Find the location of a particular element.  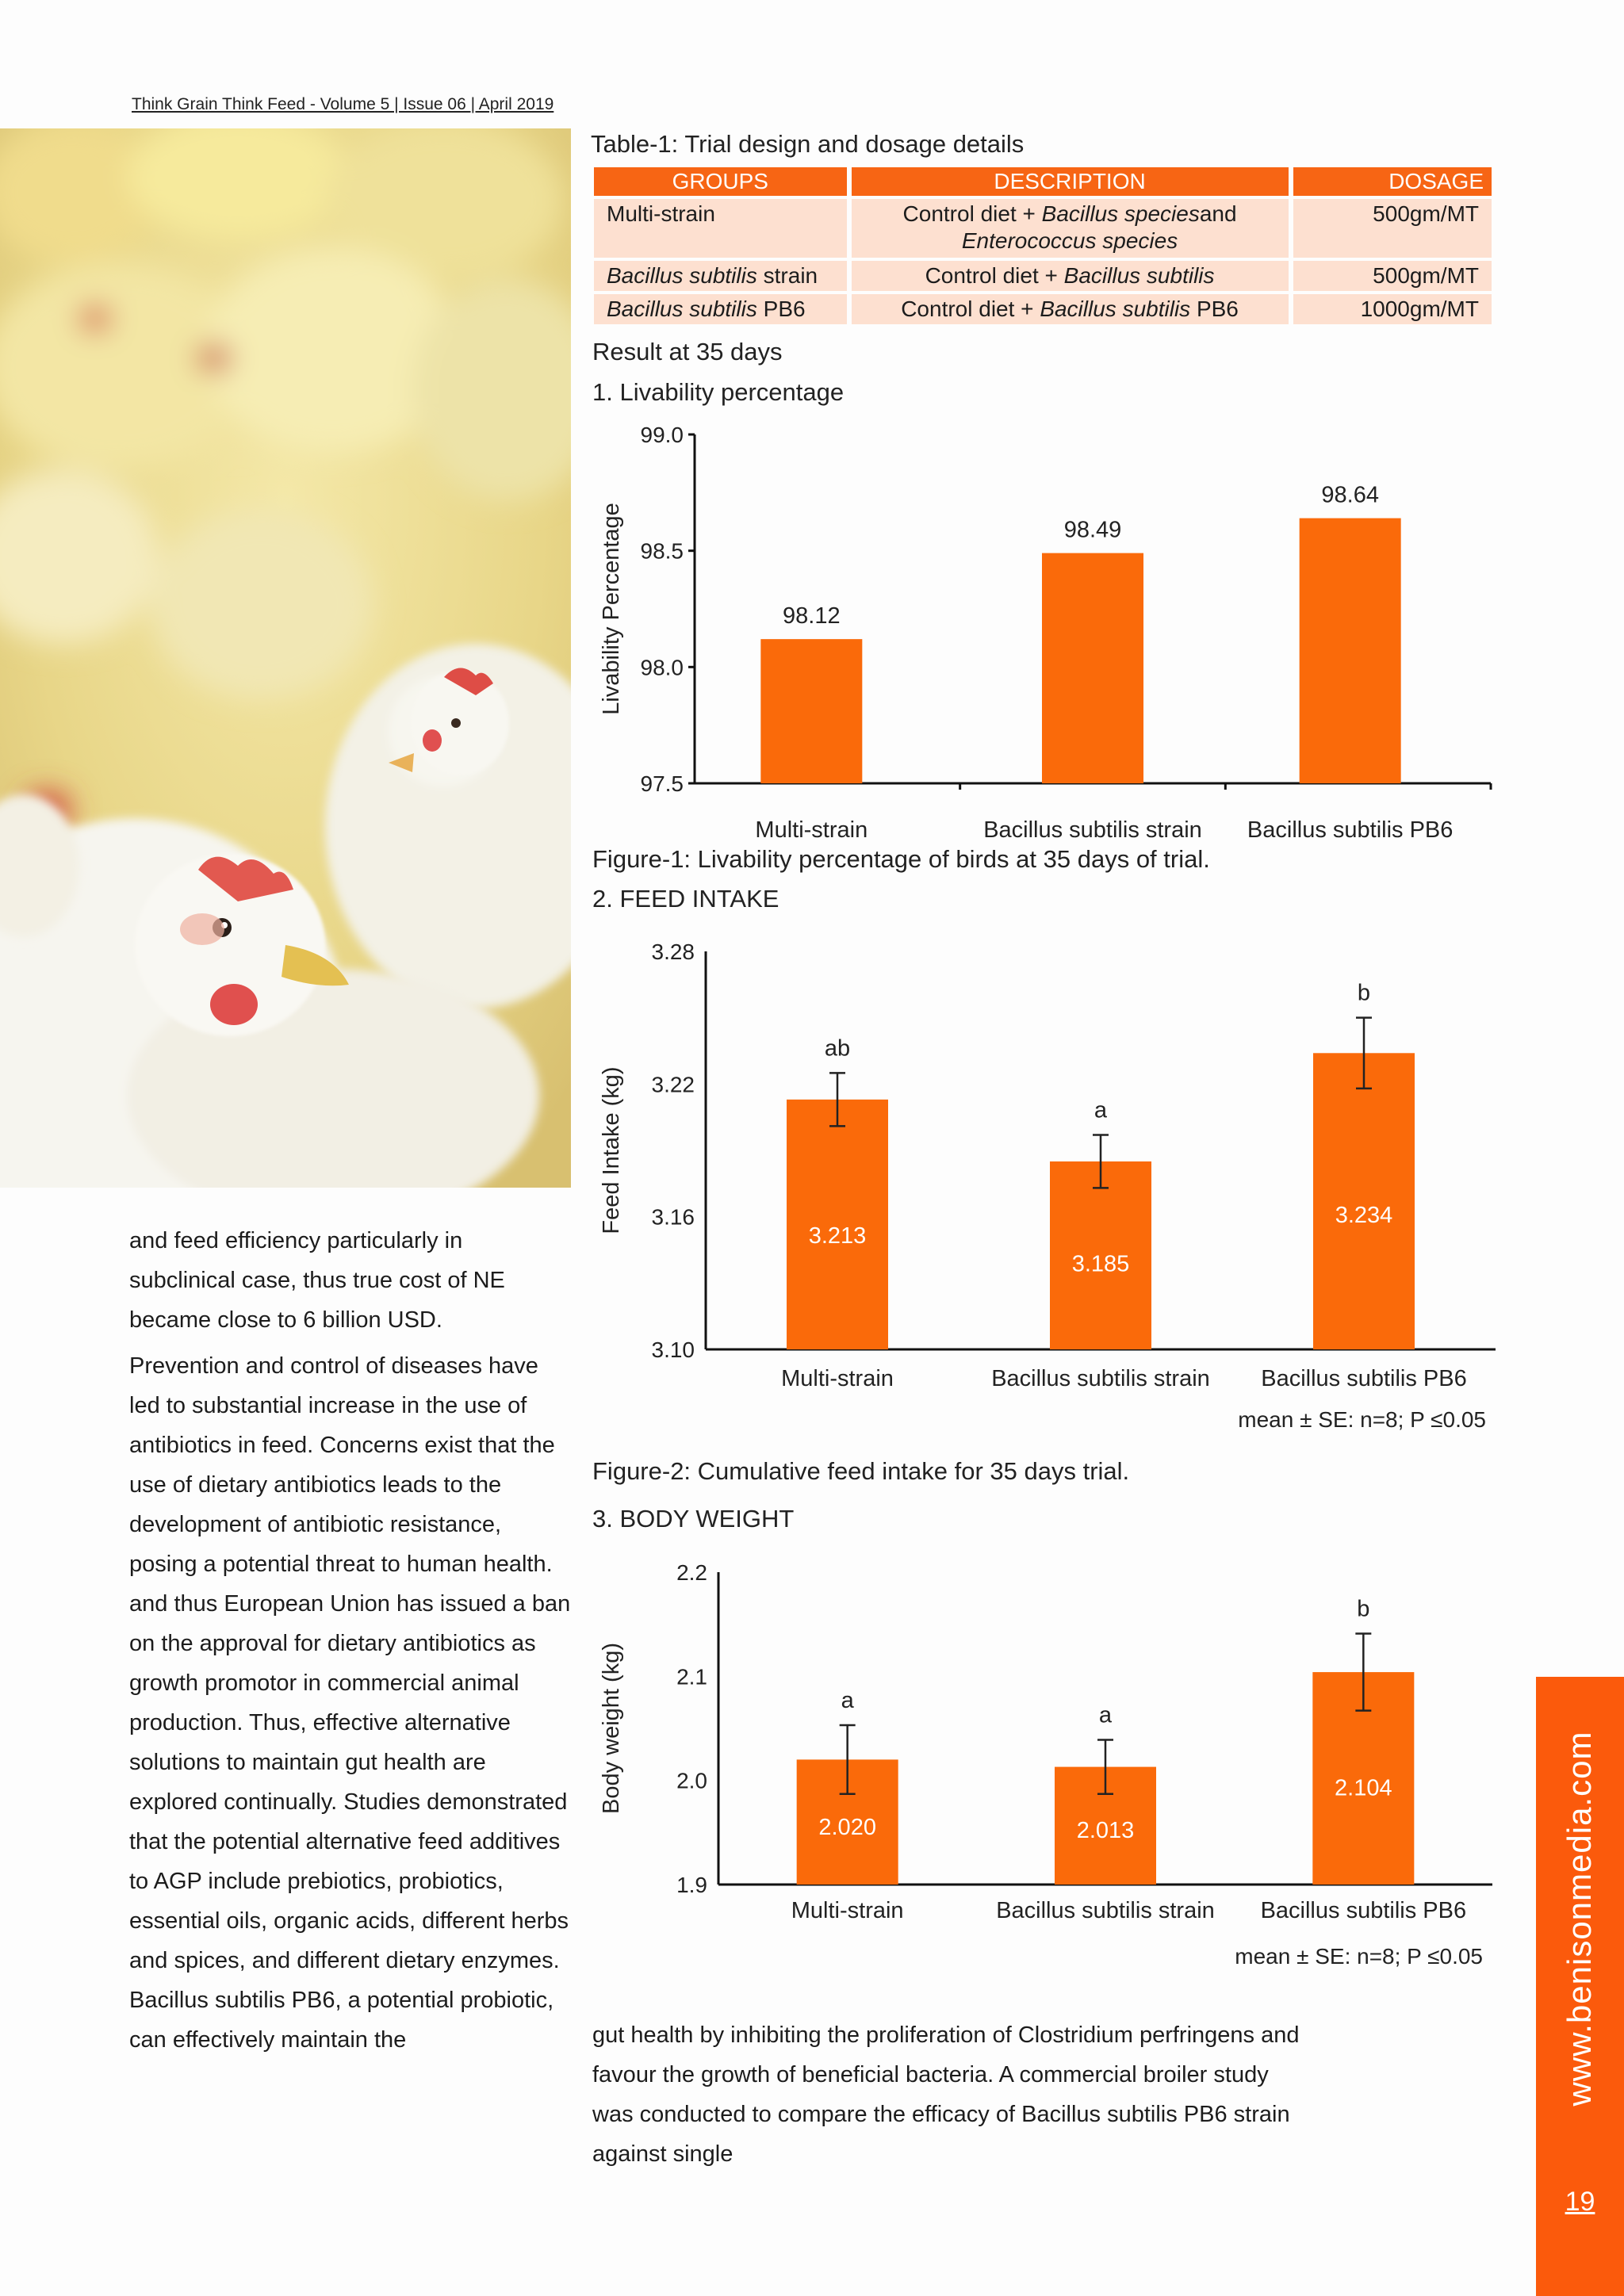

y-tick-label: 1.9 is located at coordinates (691, 1885).